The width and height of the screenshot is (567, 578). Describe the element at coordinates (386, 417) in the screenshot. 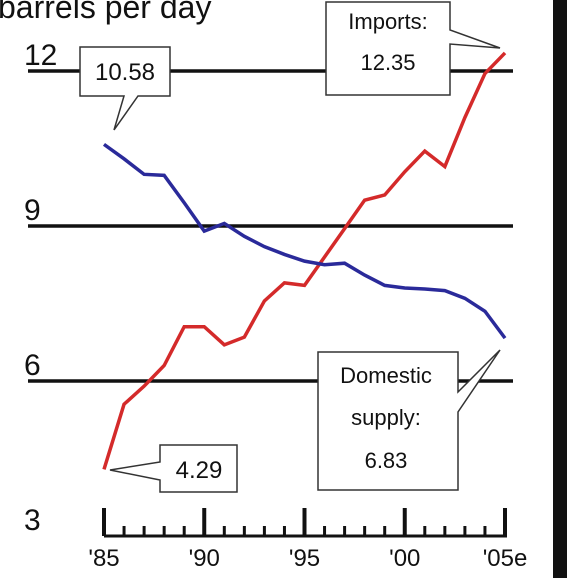

I see `callout-domestic-label-2: supply:` at that location.